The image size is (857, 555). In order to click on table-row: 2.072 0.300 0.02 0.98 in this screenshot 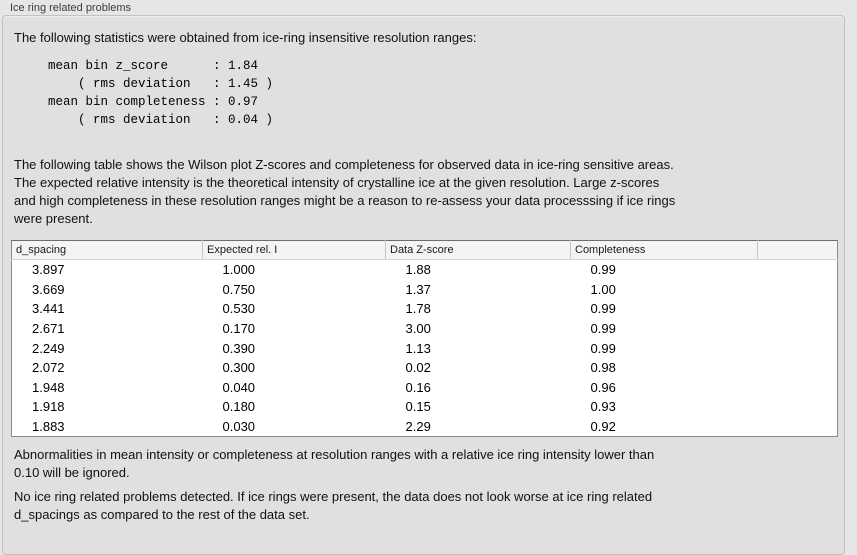, I will do `click(425, 368)`.